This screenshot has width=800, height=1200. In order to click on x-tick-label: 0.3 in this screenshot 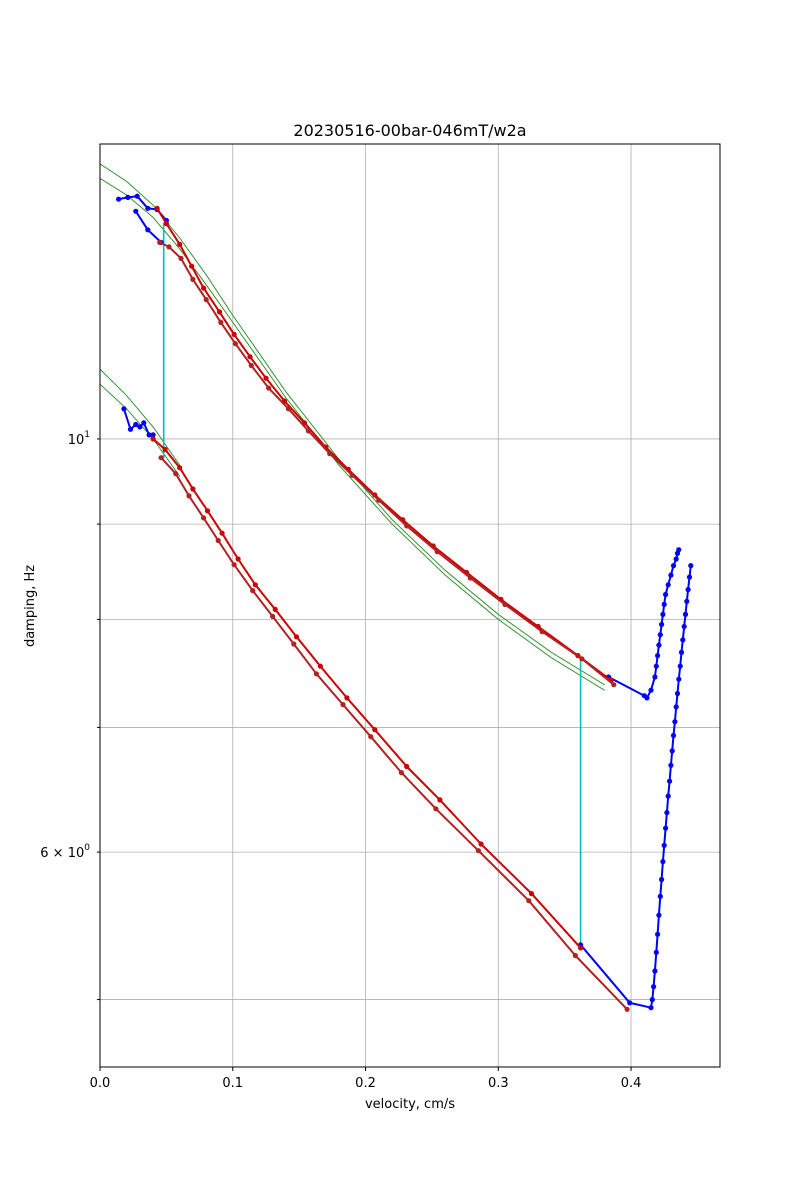, I will do `click(498, 1083)`.